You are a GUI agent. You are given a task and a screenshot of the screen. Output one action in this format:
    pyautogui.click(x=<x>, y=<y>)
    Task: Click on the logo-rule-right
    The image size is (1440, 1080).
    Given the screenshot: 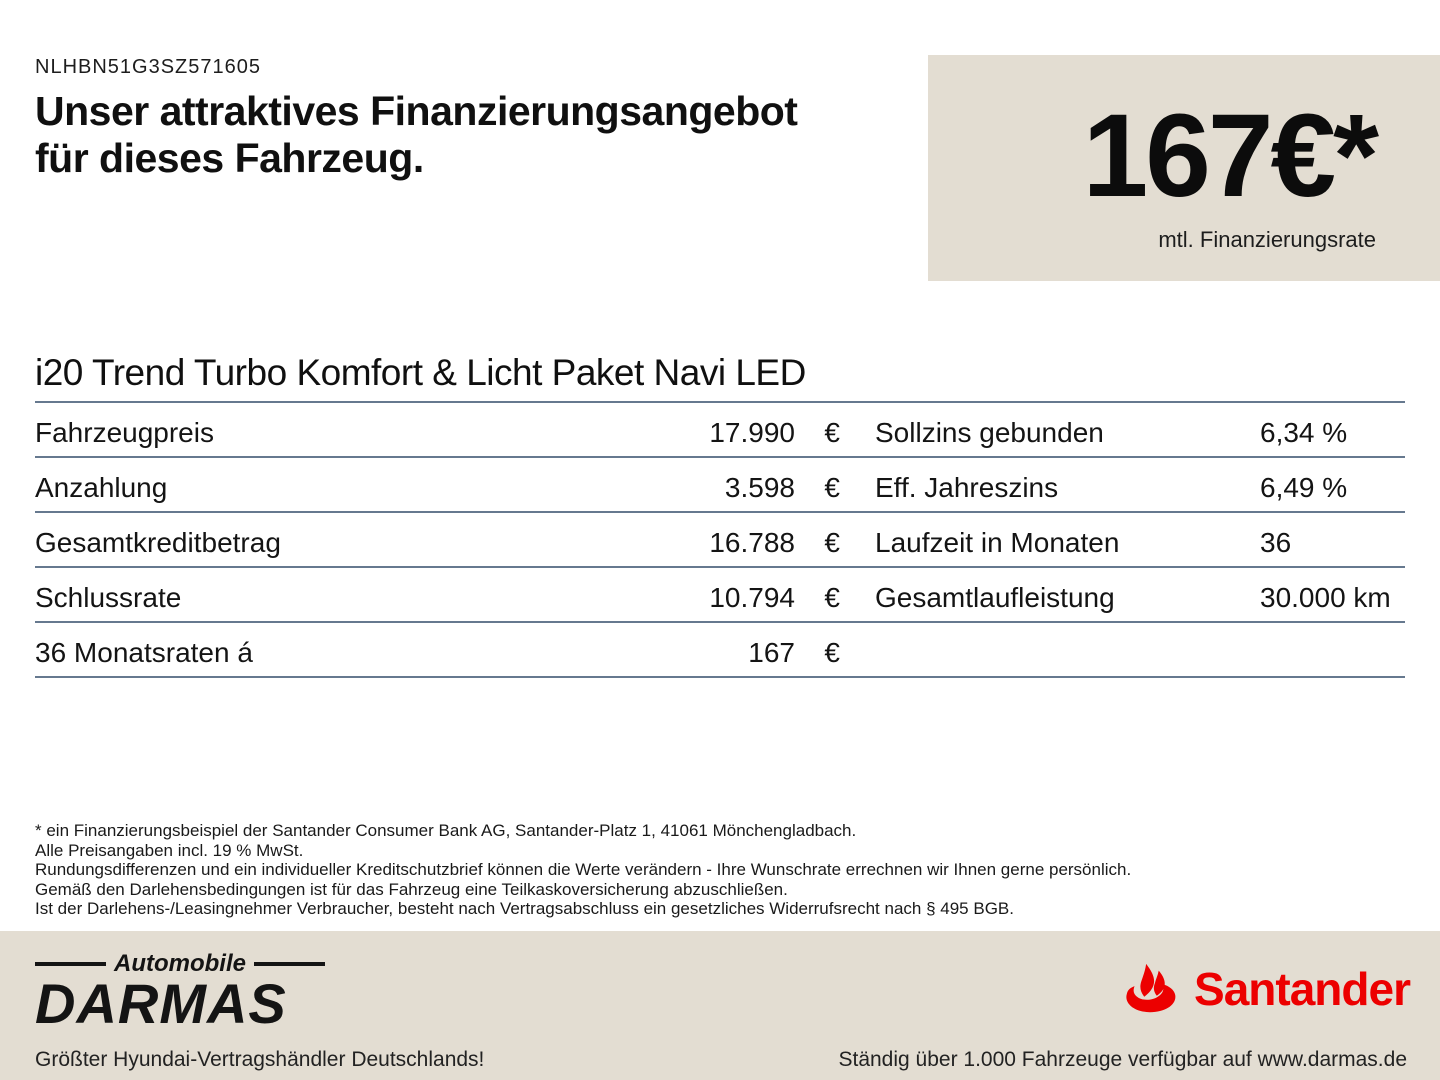 What is the action you would take?
    pyautogui.click(x=289, y=964)
    